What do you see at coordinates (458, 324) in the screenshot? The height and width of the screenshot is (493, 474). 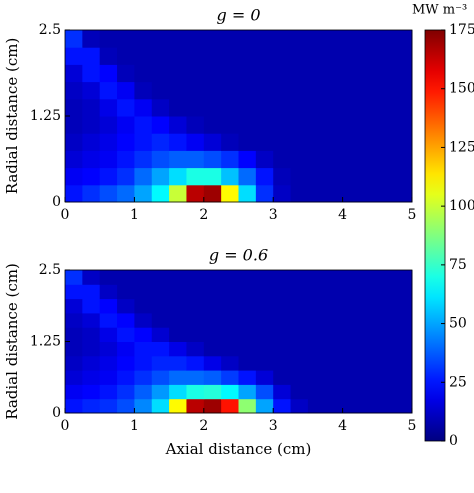 I see `colorbar-tick-label: 50` at bounding box center [458, 324].